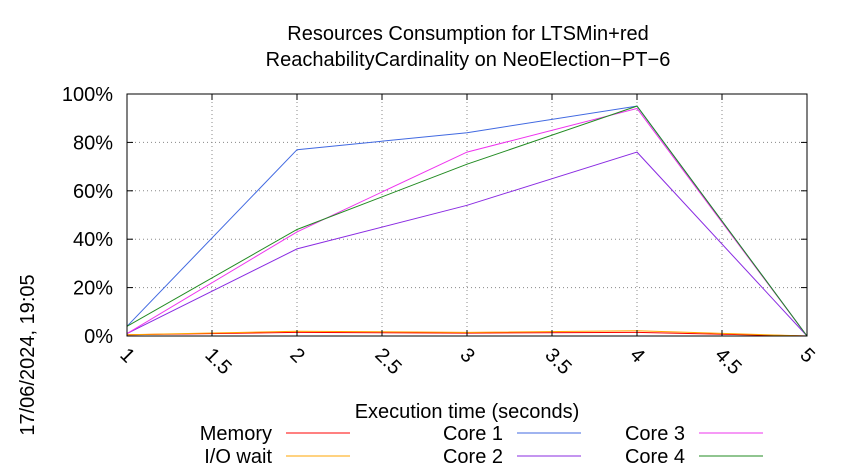 This screenshot has height=475, width=850. Describe the element at coordinates (217, 361) in the screenshot. I see `x-tick-label: 1.5` at that location.